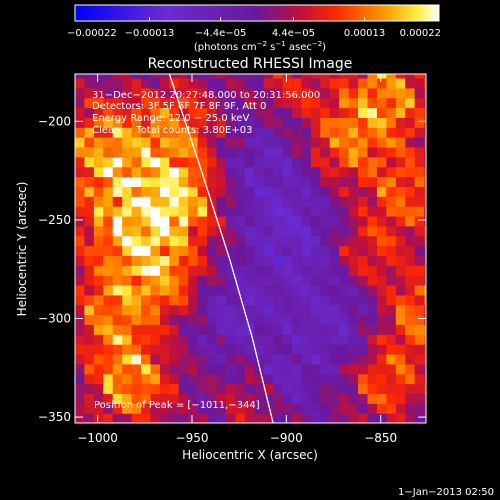 The height and width of the screenshot is (500, 500). Describe the element at coordinates (380, 438) in the screenshot. I see `x-tick-label: −850` at that location.